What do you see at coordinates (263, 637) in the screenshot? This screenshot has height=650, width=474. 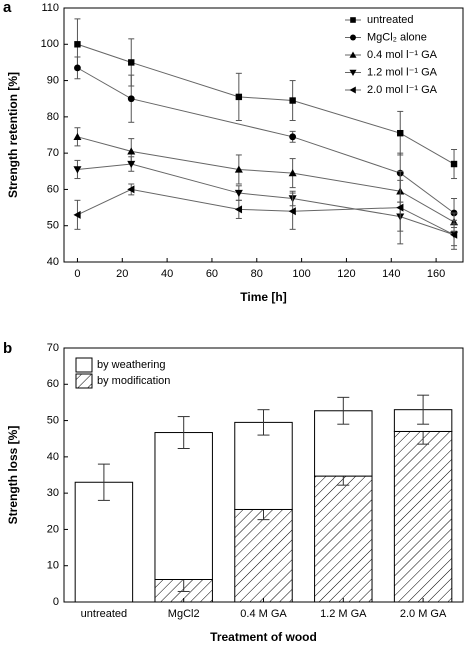 I see `x-axis-title: Treatment of wood` at bounding box center [263, 637].